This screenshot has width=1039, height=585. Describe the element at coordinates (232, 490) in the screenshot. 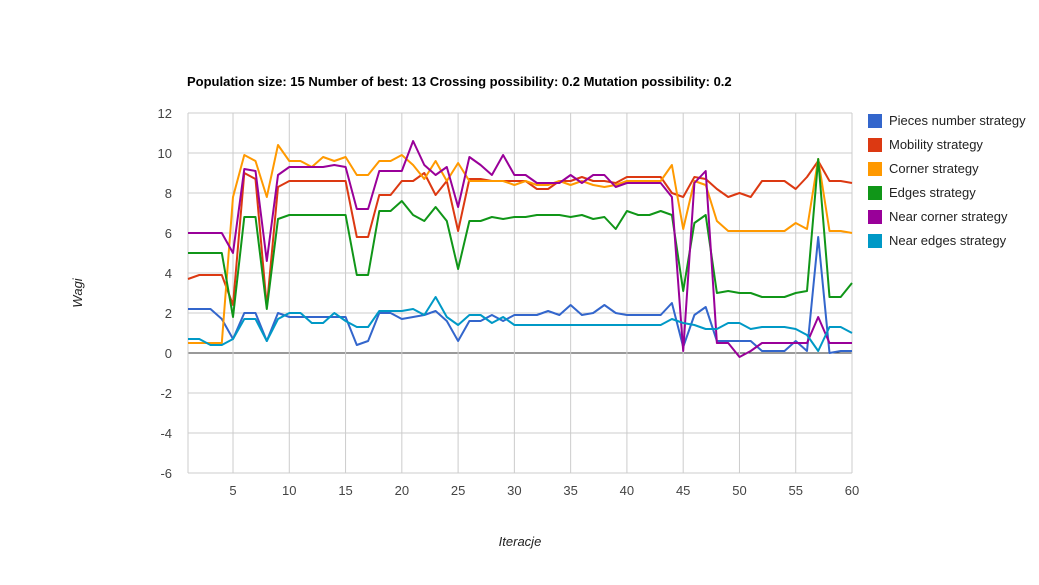

I see `x-tick-label: 5` at that location.